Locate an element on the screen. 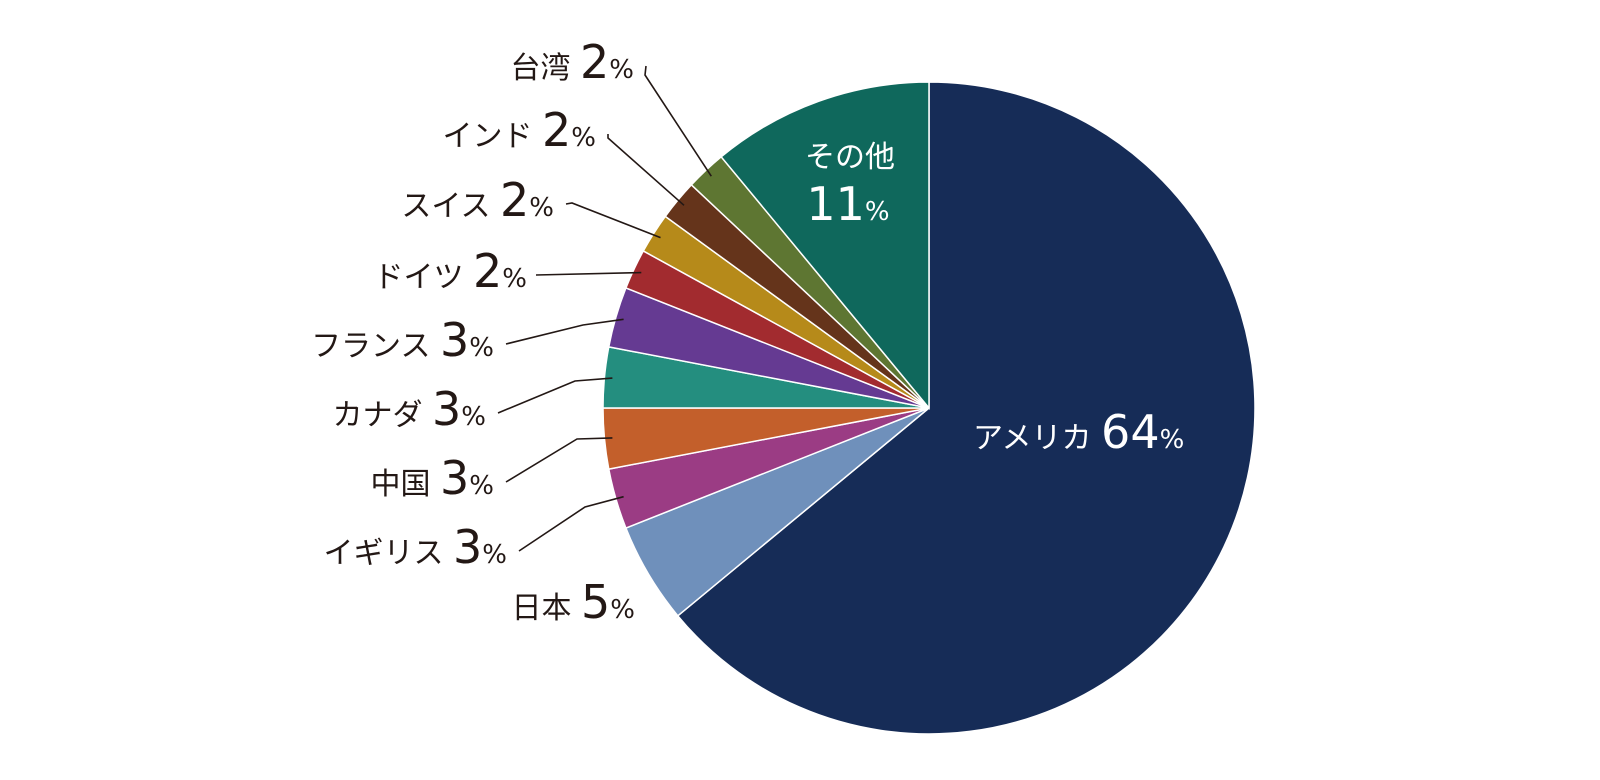  slice-label-3: 中国 3% is located at coordinates (432, 478).